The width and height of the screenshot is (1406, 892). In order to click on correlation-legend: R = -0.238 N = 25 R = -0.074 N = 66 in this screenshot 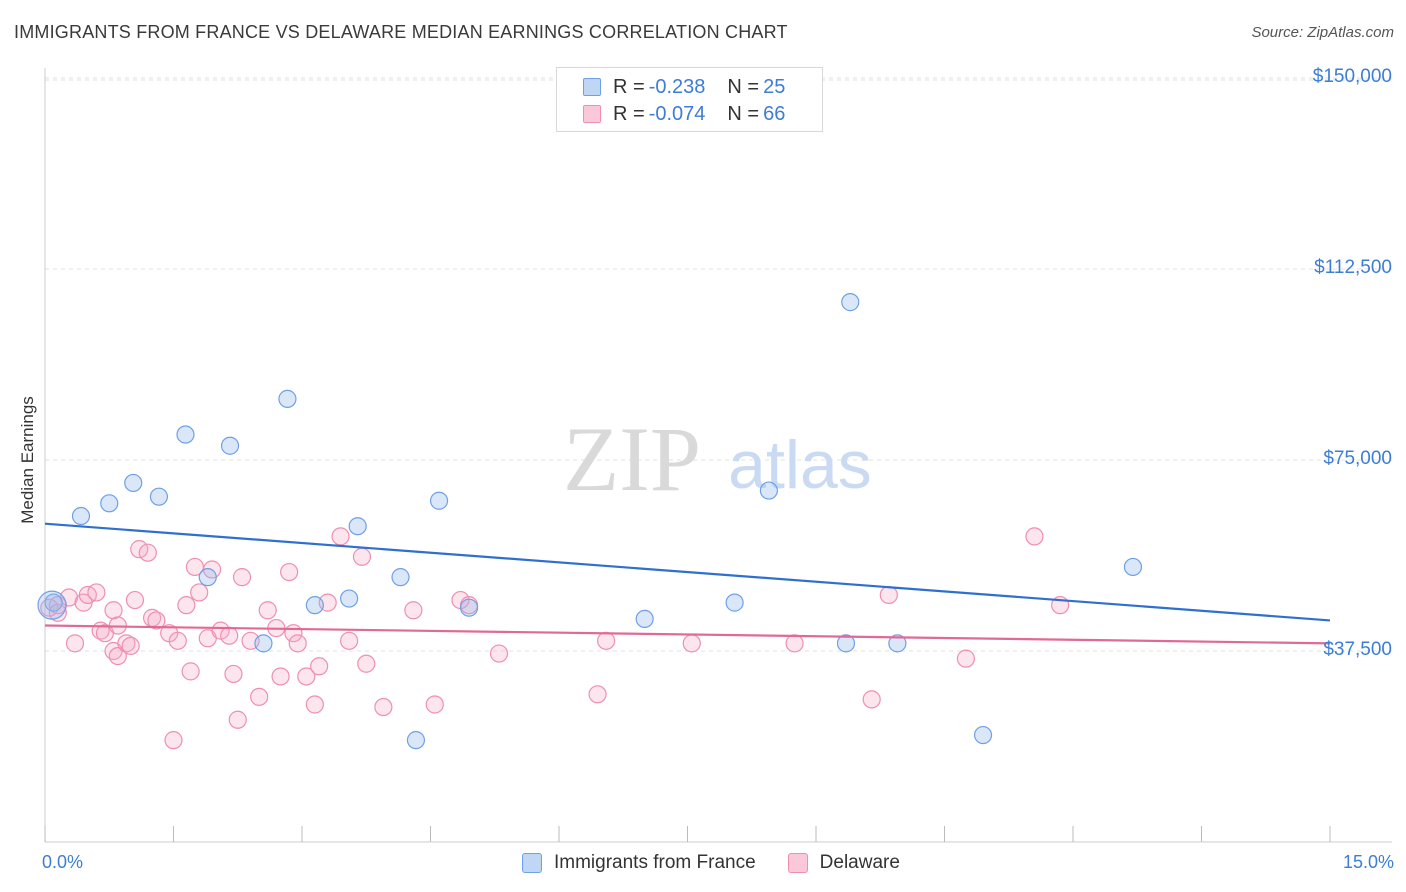, I will do `click(689, 99)`.